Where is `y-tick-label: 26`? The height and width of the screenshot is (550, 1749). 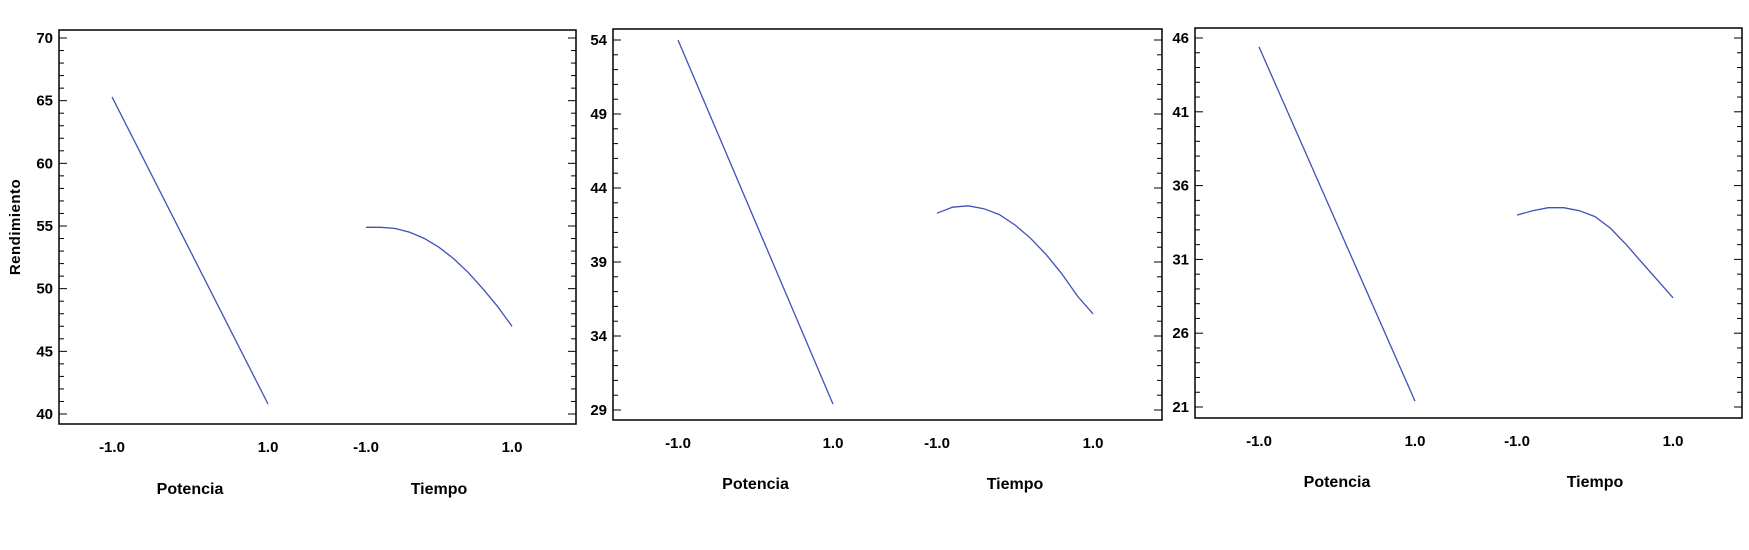 y-tick-label: 26 is located at coordinates (1180, 333).